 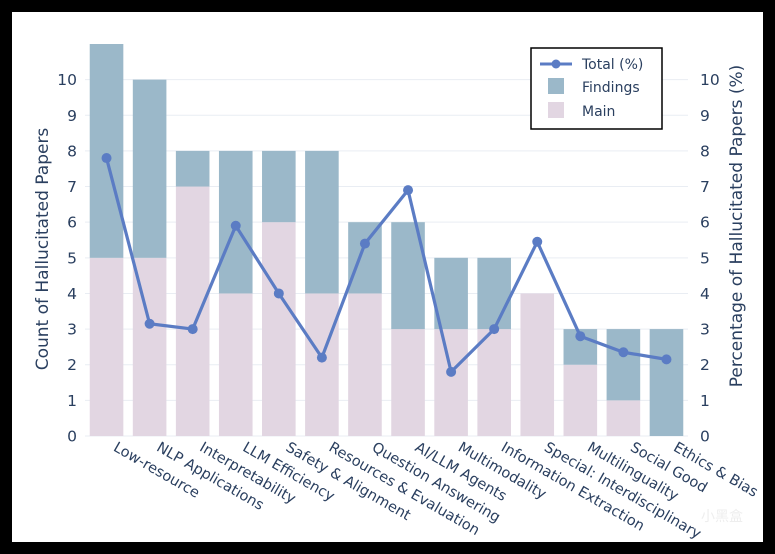 What do you see at coordinates (72, 151) in the screenshot?
I see `y-tick-label-left: 8` at bounding box center [72, 151].